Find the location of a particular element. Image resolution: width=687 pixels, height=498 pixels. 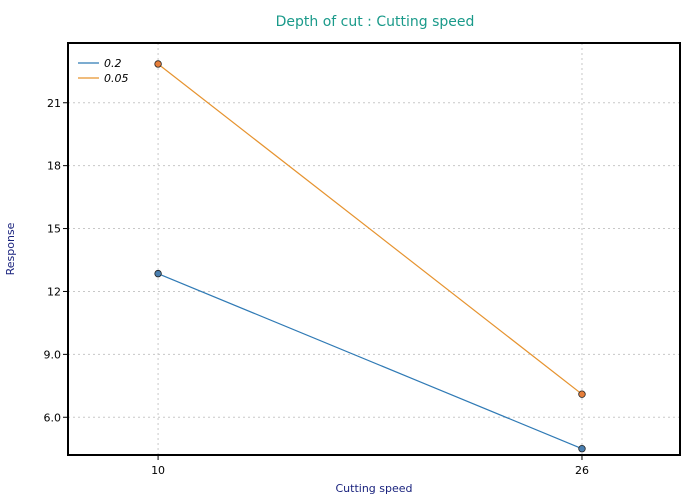

x-axis-label: Cutting speed is located at coordinates (373, 488).